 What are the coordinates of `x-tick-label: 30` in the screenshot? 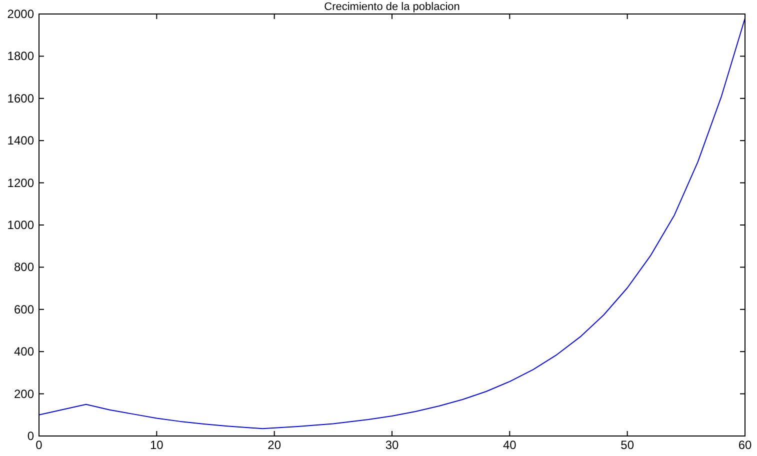 It's located at (392, 445).